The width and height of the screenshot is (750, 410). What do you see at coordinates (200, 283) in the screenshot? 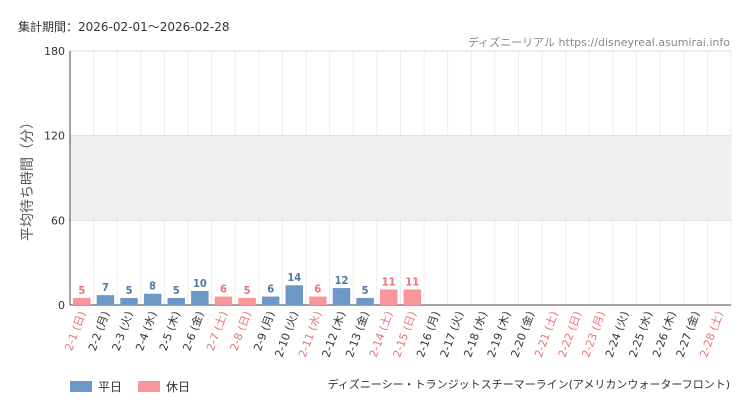
I see `data-label: 10` at bounding box center [200, 283].